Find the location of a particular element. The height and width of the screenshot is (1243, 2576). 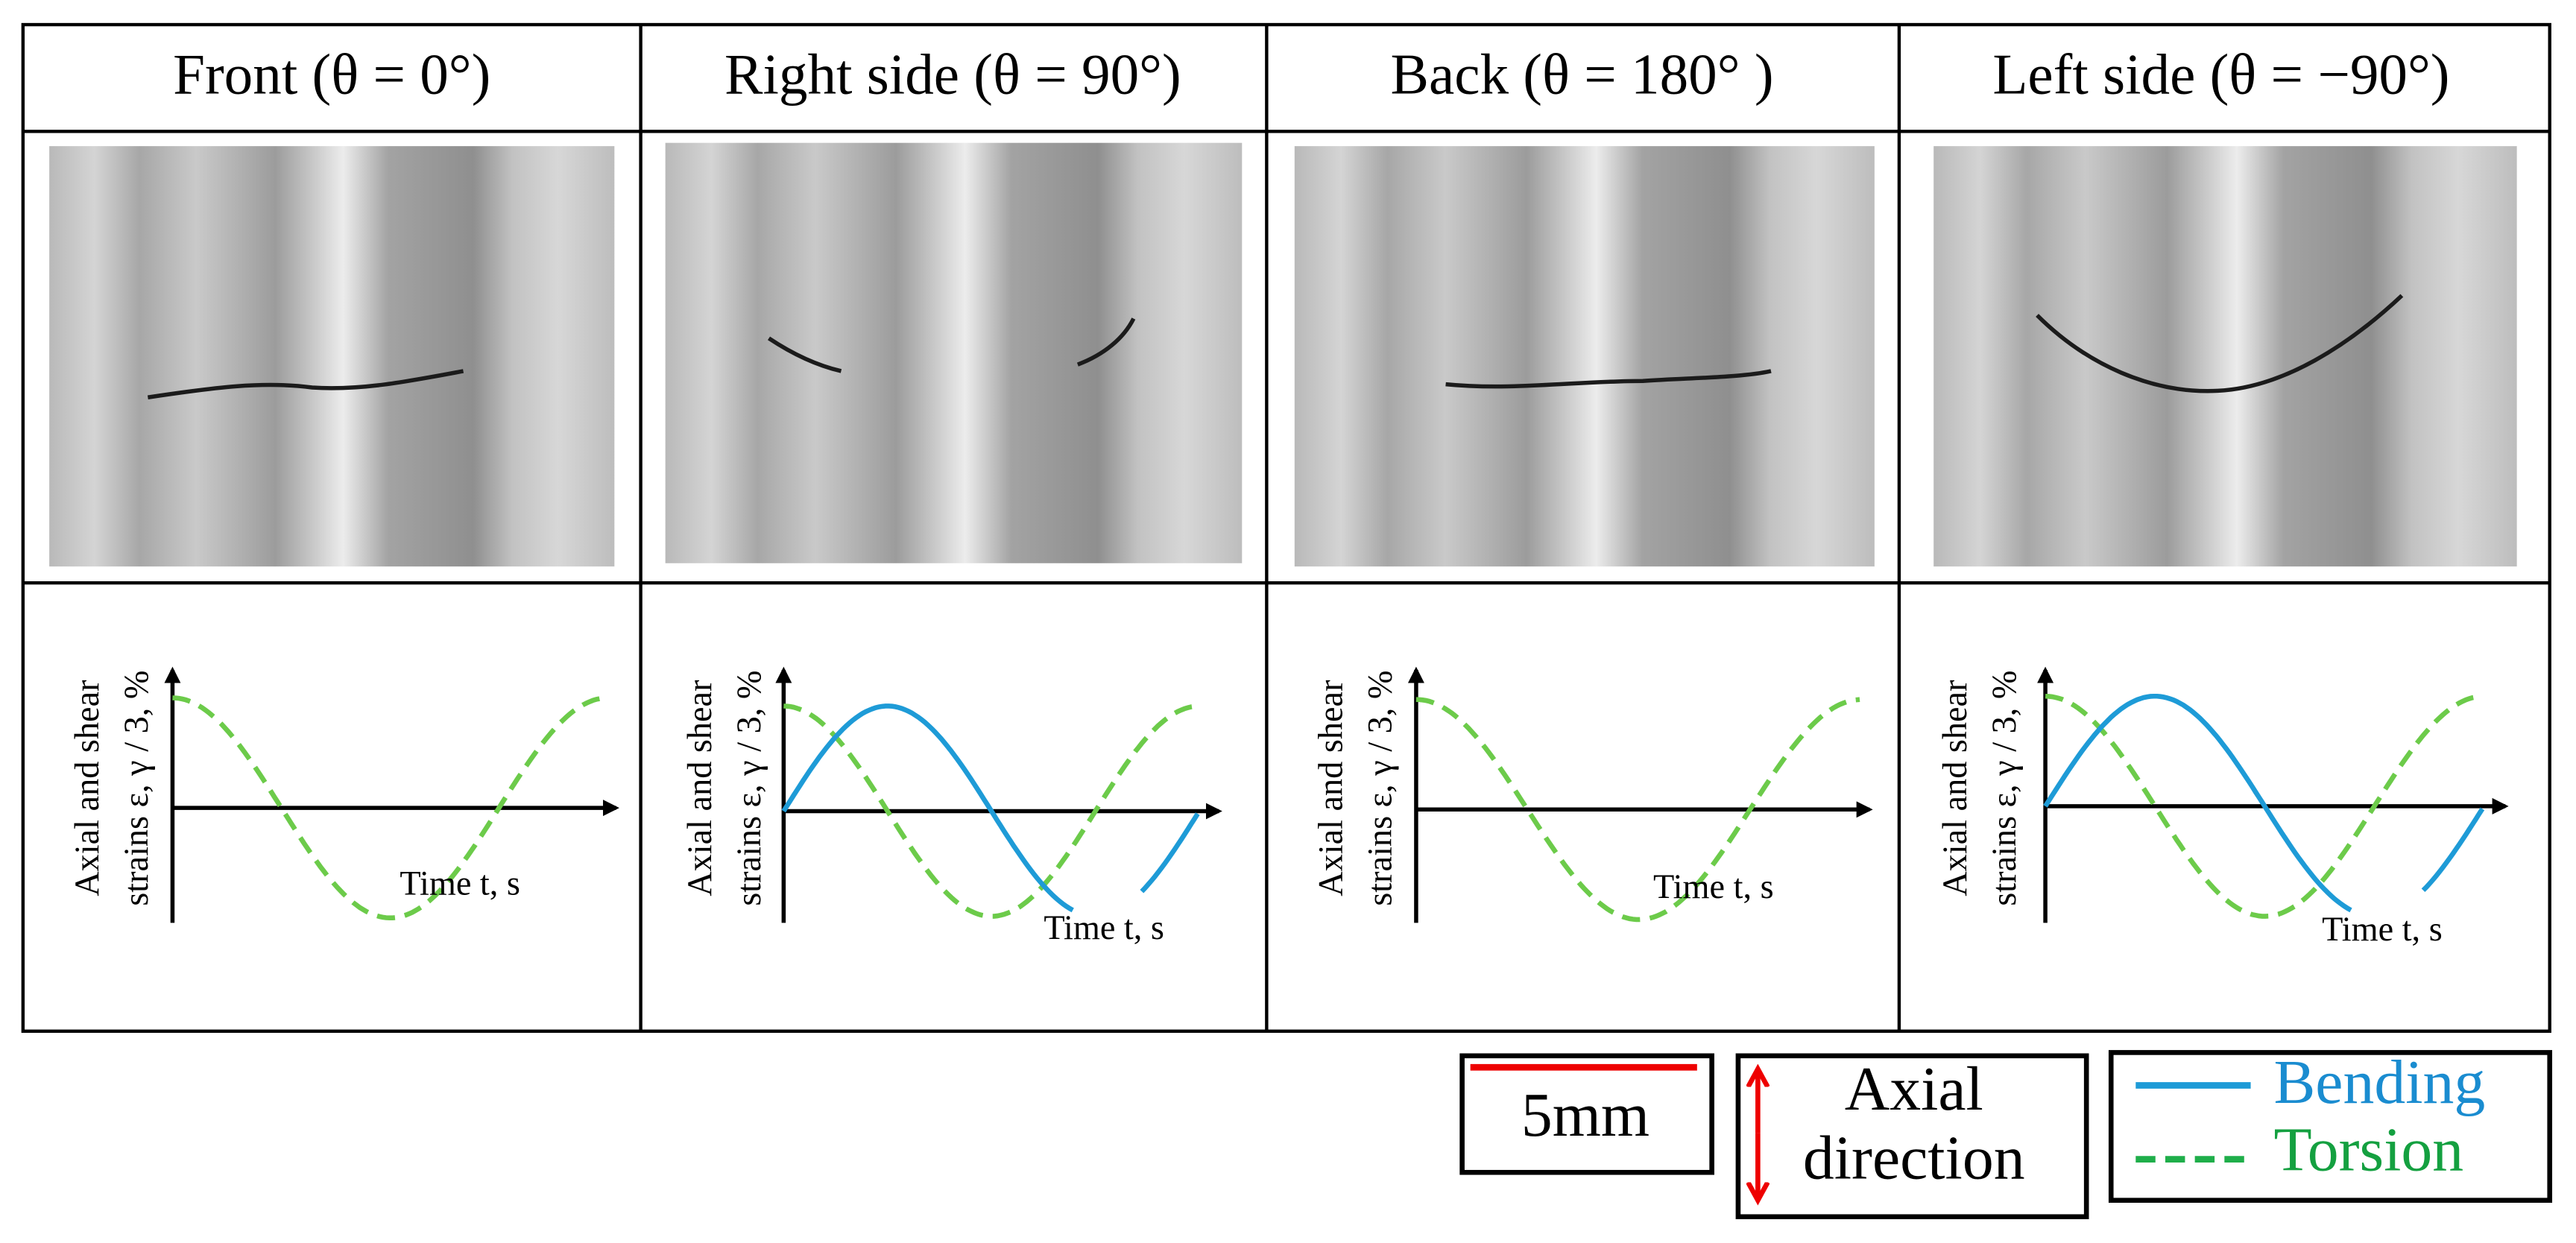

legend-entry: Torsion is located at coordinates (2368, 1150).